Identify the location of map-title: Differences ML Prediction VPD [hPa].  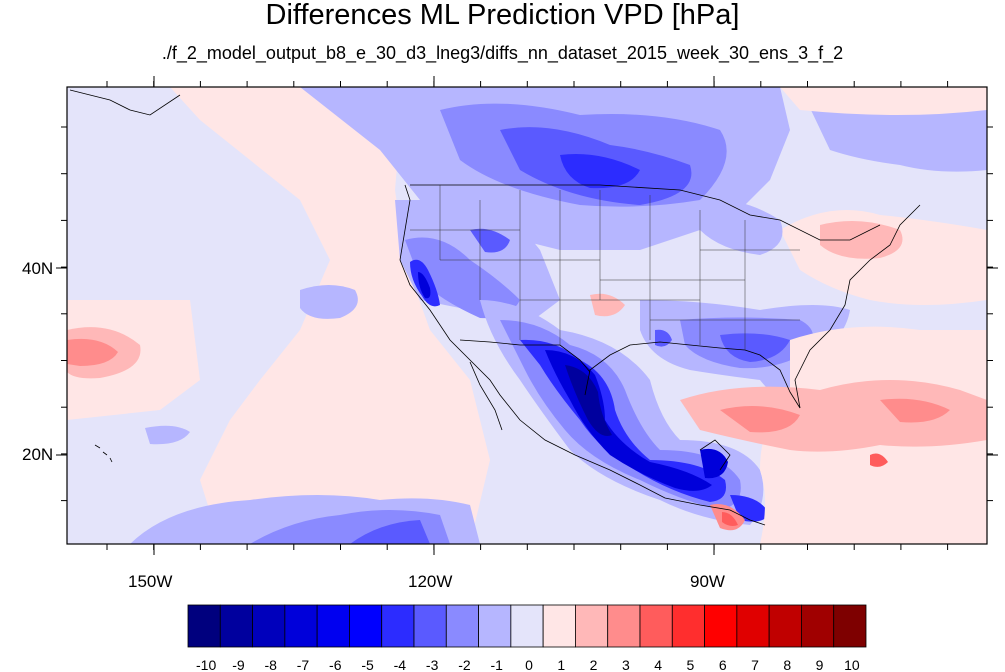
(502, 15).